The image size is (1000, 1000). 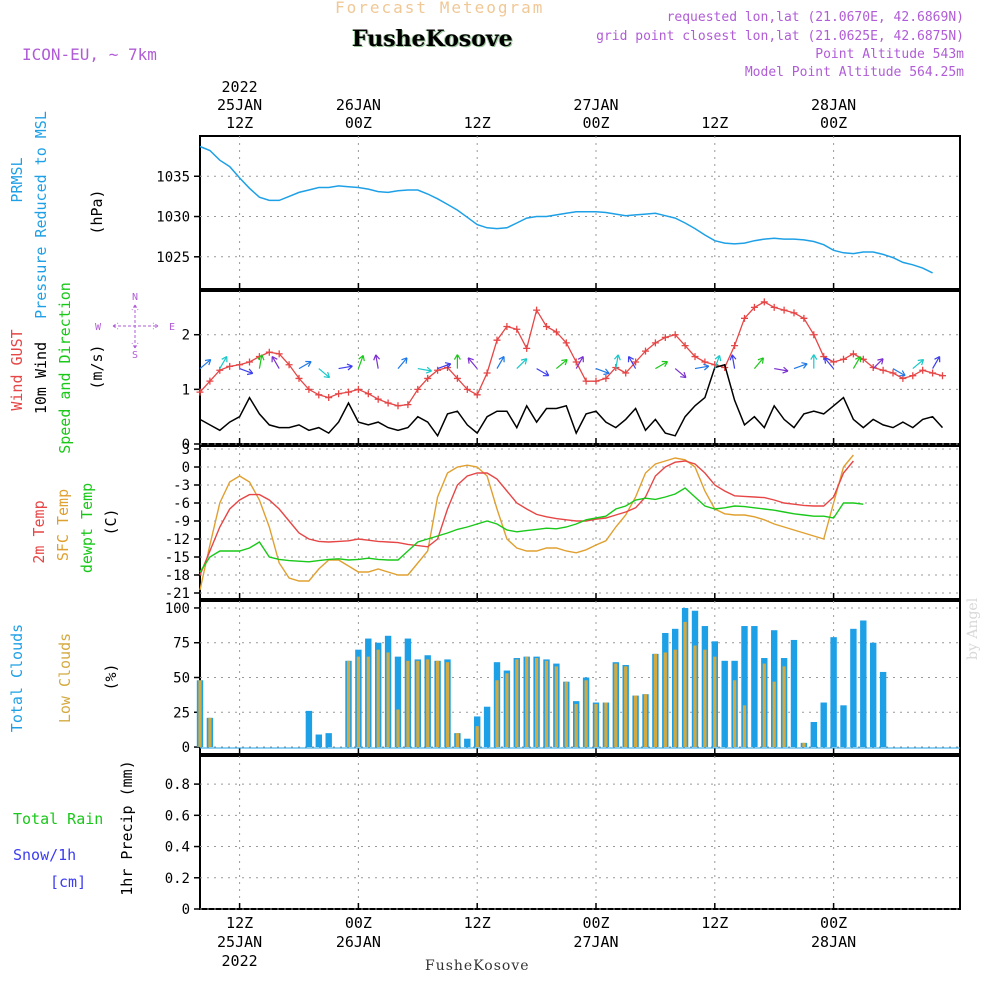 What do you see at coordinates (566, 209) in the screenshot?
I see `pressure-line` at bounding box center [566, 209].